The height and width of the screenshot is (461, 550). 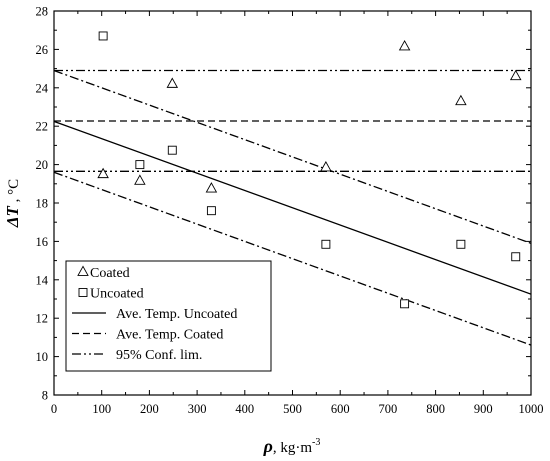 I want to click on y-tick-label-14: 14, so click(x=42, y=280).